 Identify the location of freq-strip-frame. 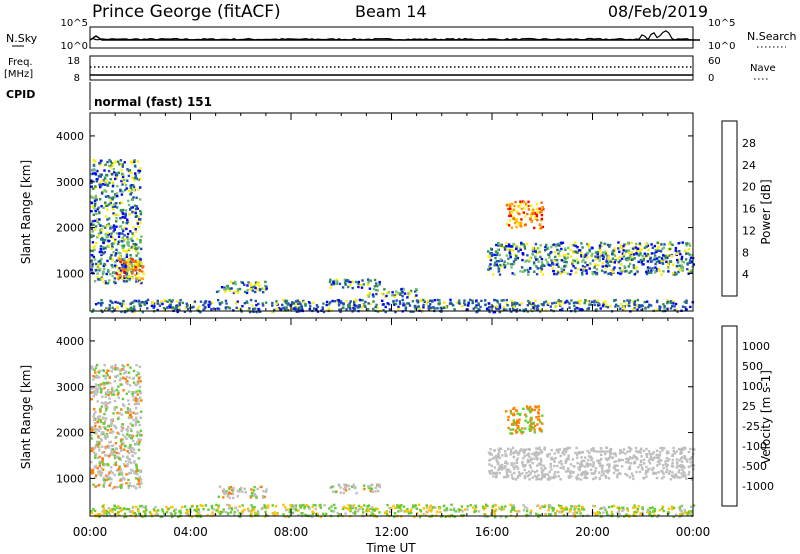
(391, 68).